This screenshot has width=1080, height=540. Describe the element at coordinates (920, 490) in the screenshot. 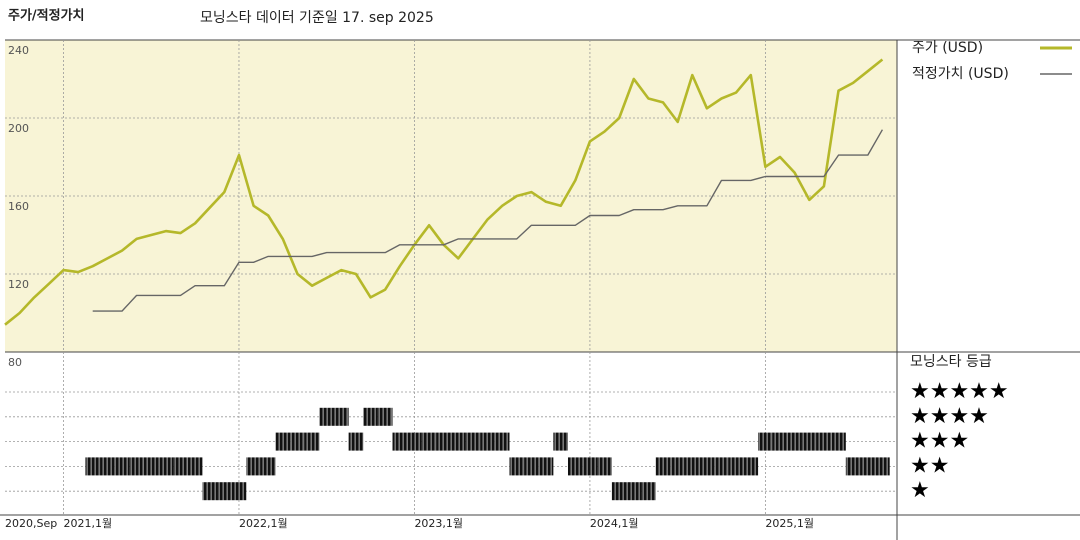

I see `rating-level-label: ★` at that location.